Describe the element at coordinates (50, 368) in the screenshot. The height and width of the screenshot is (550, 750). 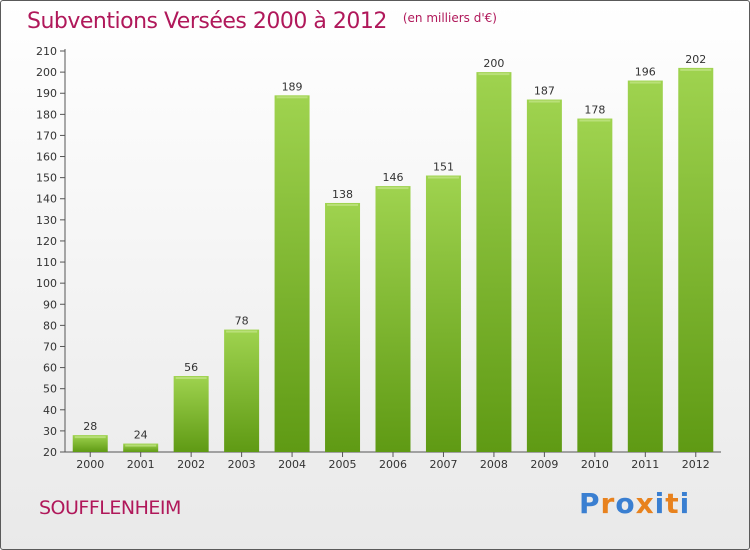
I see `y-tick-label: 60` at that location.